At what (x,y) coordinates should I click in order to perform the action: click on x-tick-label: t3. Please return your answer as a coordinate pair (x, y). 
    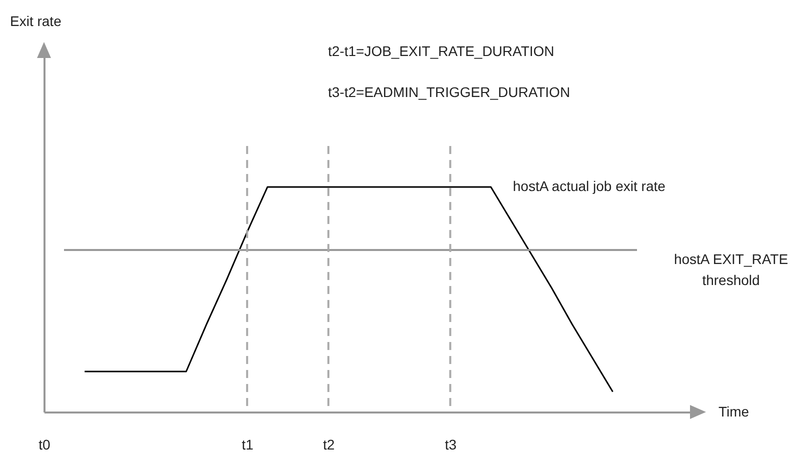
    Looking at the image, I should click on (450, 444).